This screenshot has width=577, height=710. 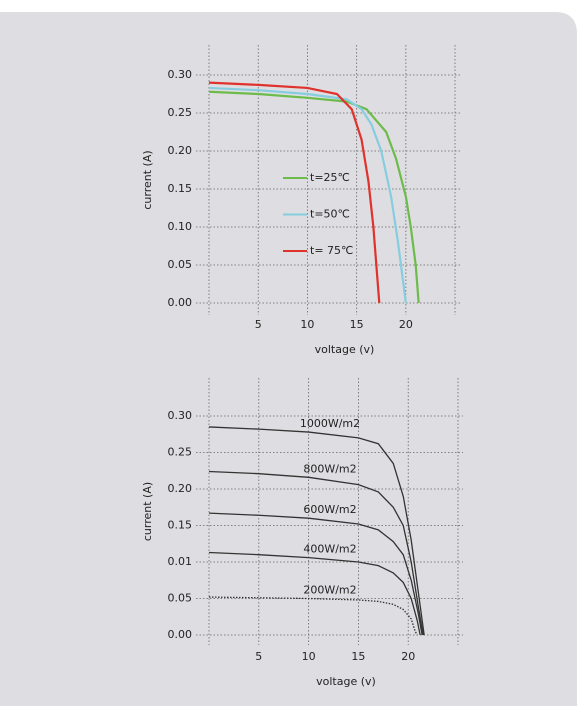 I want to click on series-label: 1000W/m2, so click(x=330, y=423).